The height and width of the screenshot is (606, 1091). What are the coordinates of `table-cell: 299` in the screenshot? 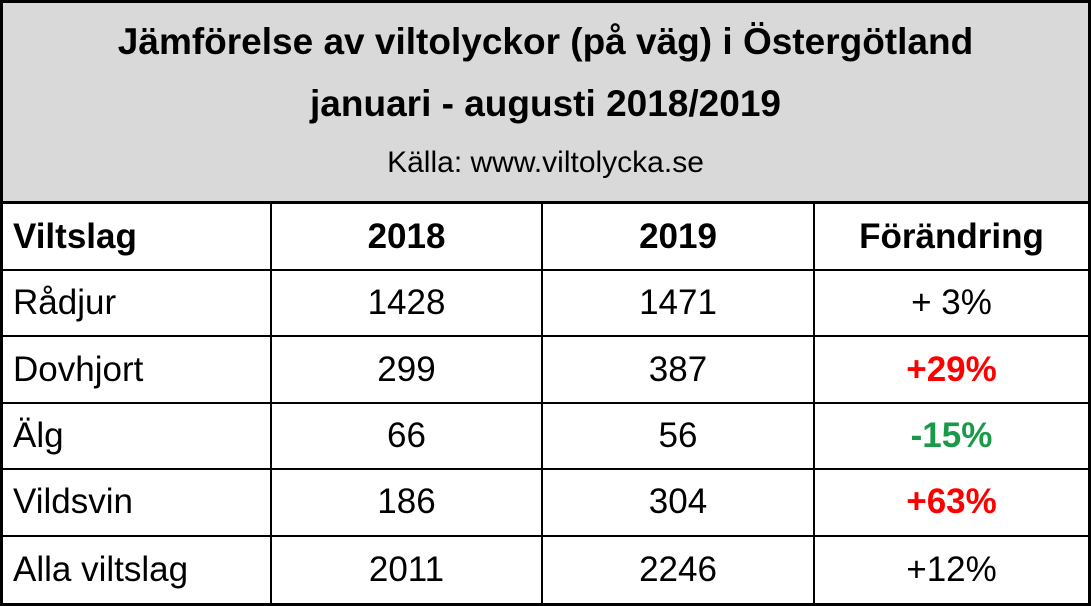 It's located at (407, 370).